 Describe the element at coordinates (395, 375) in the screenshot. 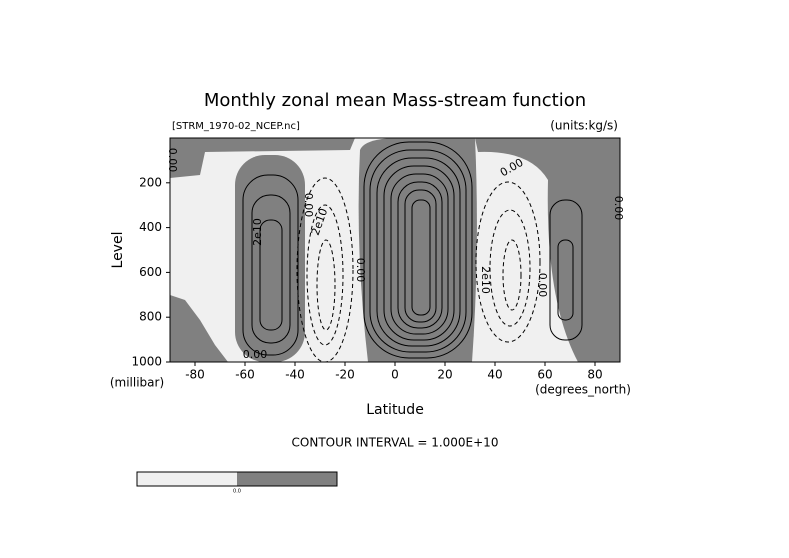

I see `x-tick-label: 0` at that location.